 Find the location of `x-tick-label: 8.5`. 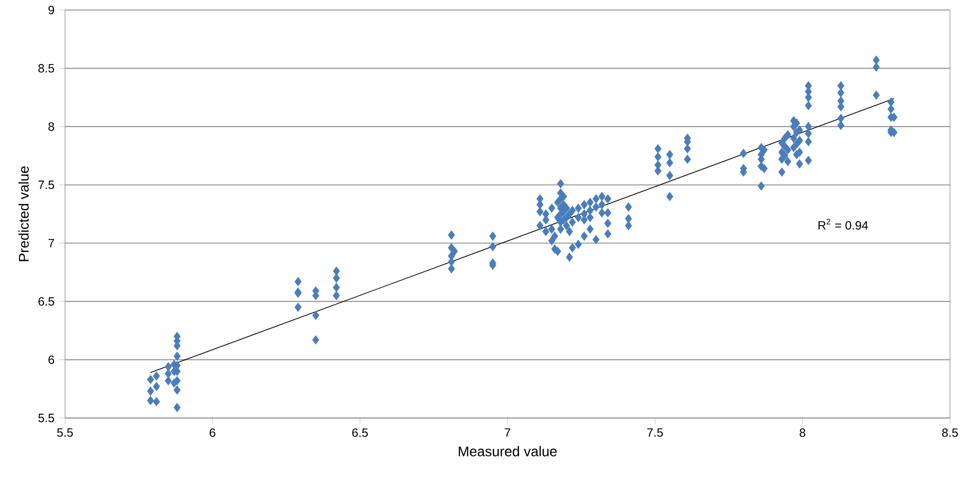

x-tick-label: 8.5 is located at coordinates (950, 432).